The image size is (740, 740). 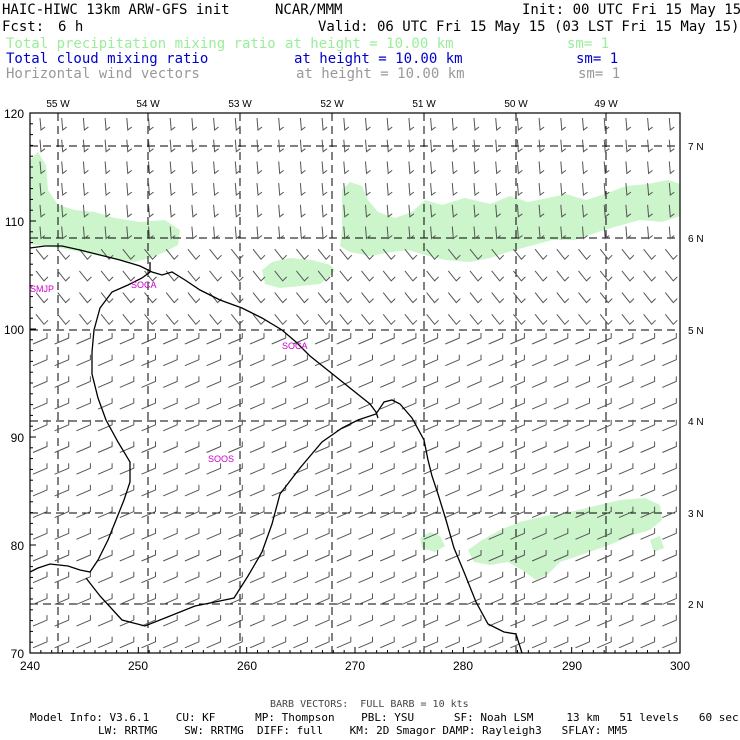 What do you see at coordinates (597, 59) in the screenshot?
I see `field-cloud-sm: sm= 1` at bounding box center [597, 59].